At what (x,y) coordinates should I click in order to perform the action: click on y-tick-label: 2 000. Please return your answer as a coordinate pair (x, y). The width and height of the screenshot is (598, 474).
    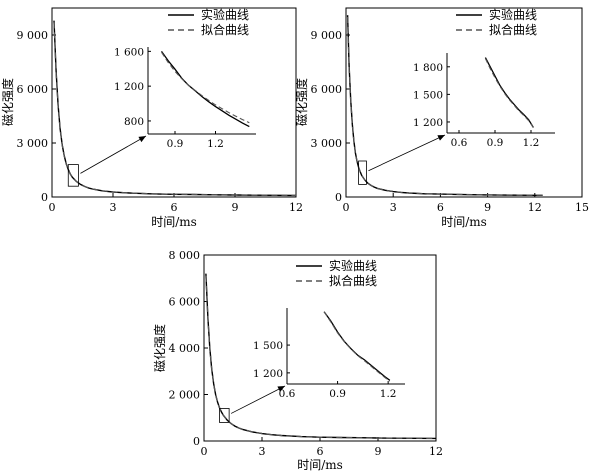
    Looking at the image, I should click on (185, 395).